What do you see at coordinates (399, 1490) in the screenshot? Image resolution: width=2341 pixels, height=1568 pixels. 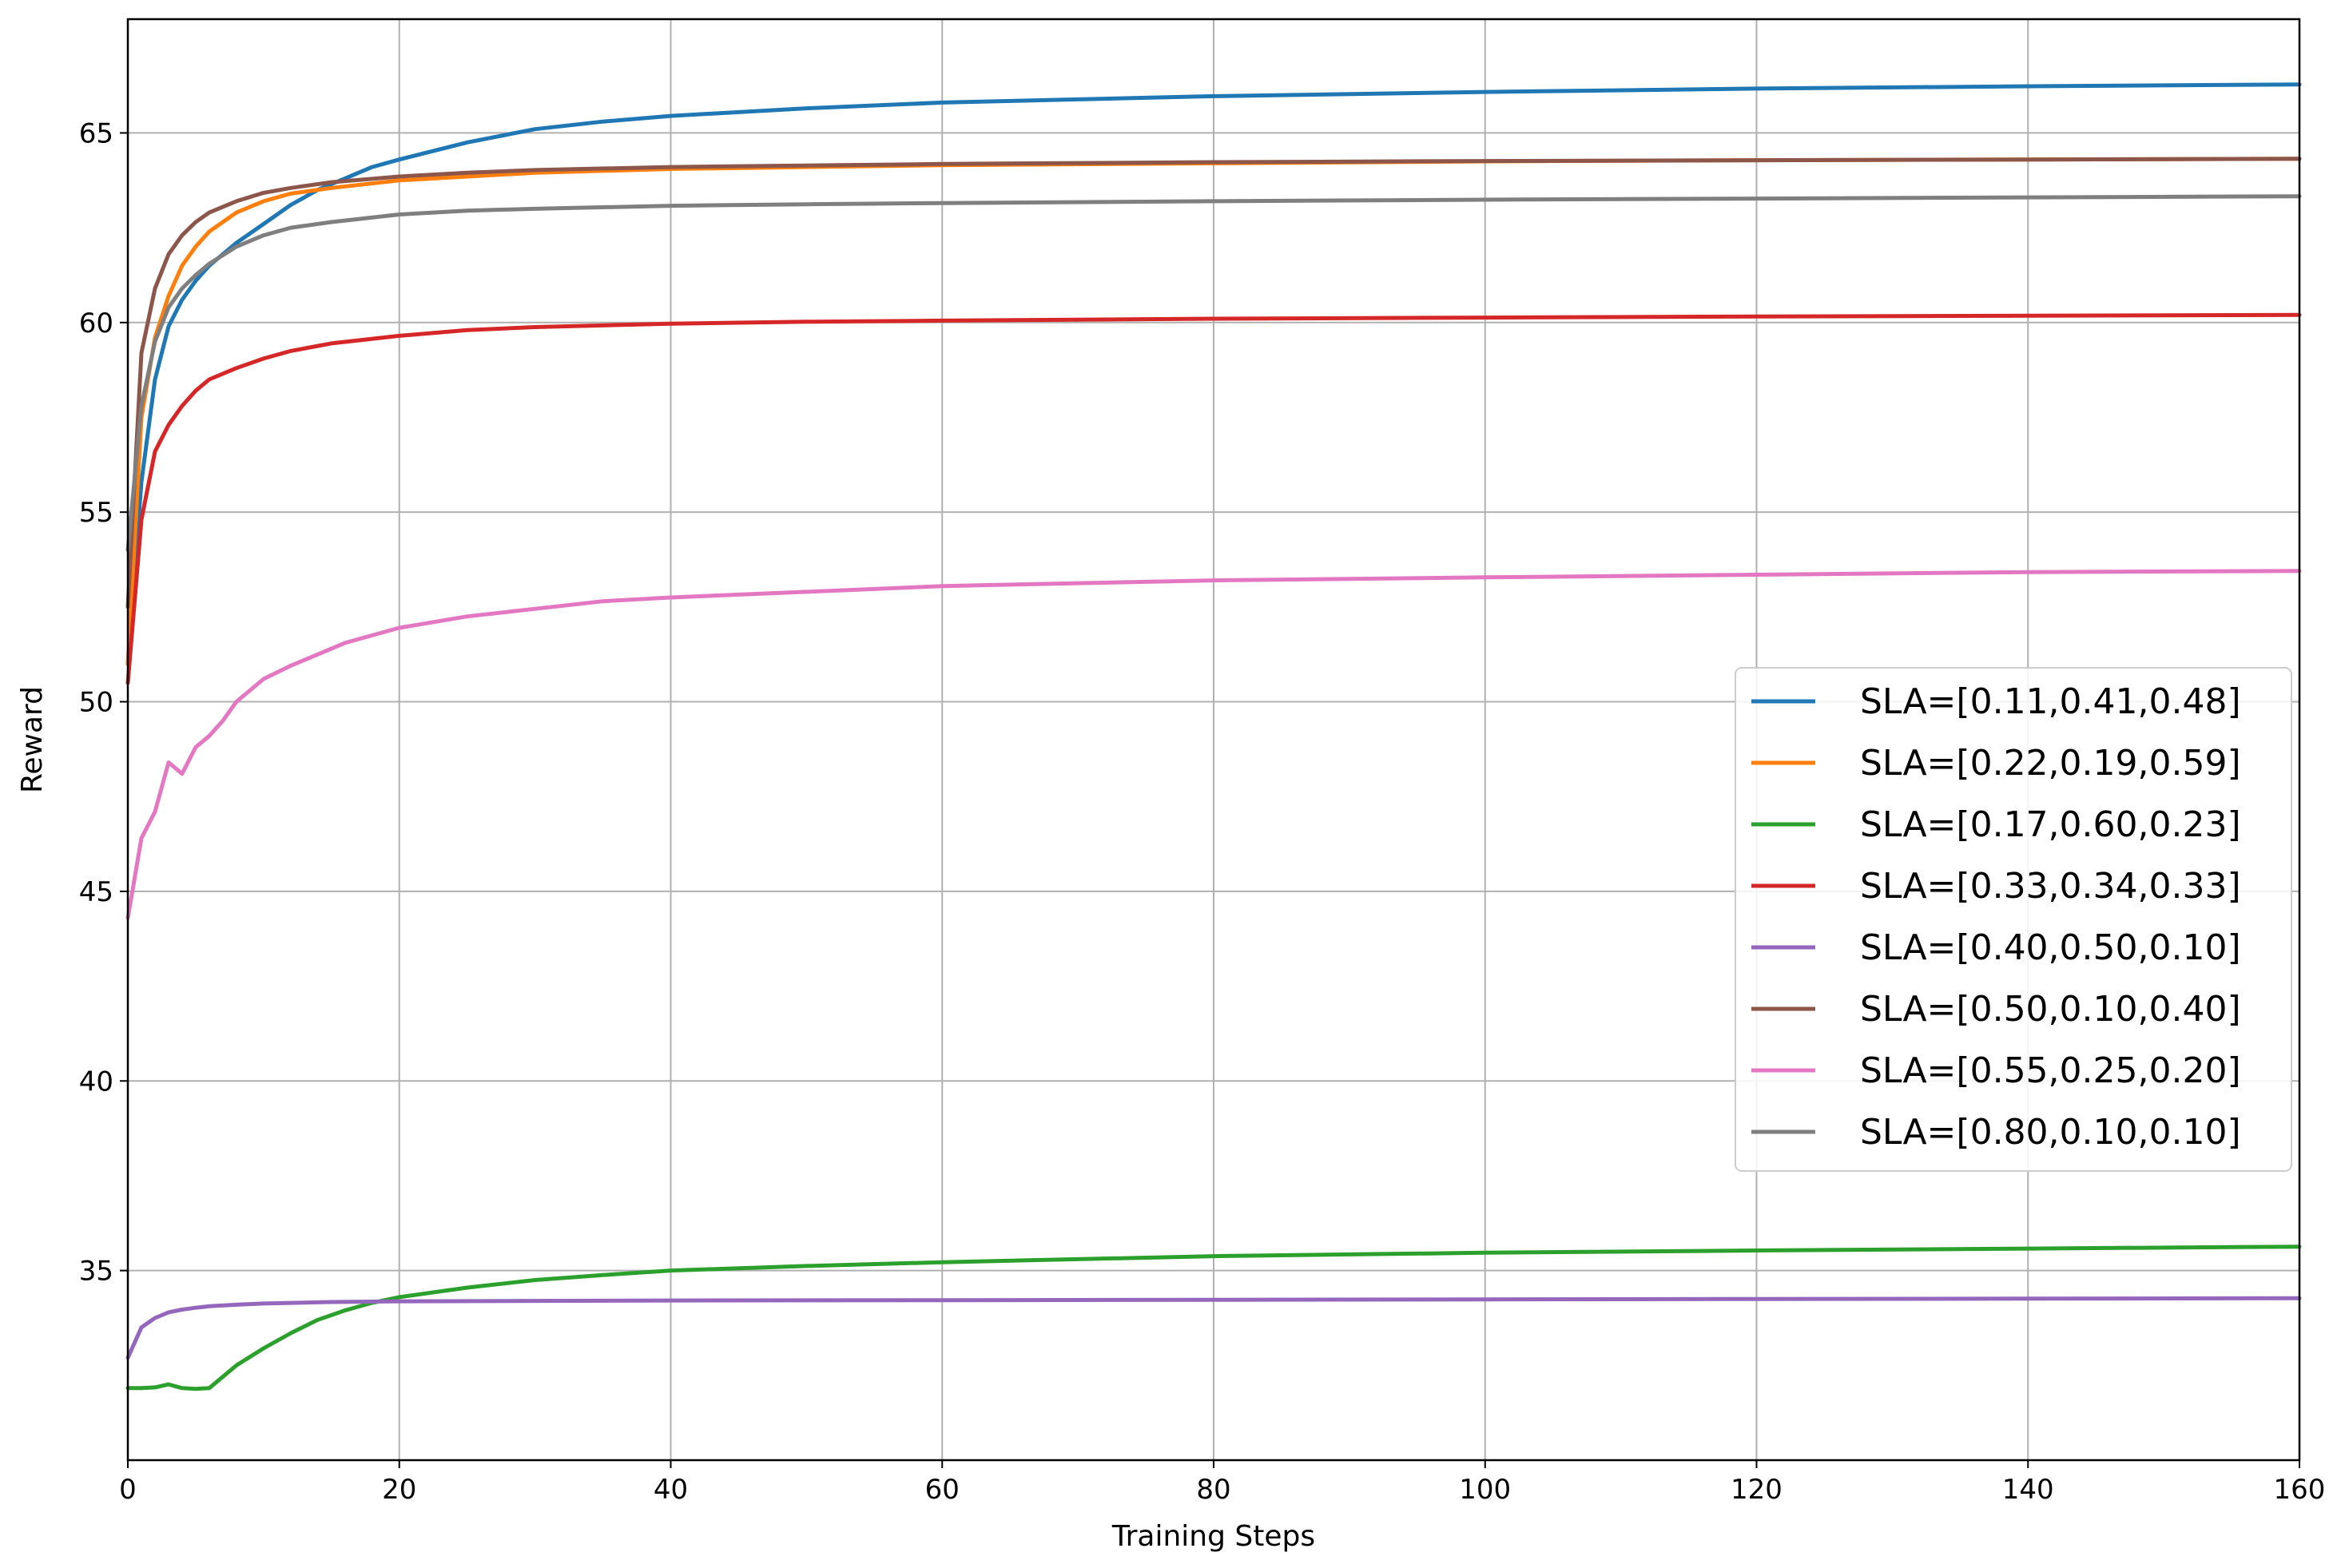 I see `x-tick-label: 20` at bounding box center [399, 1490].